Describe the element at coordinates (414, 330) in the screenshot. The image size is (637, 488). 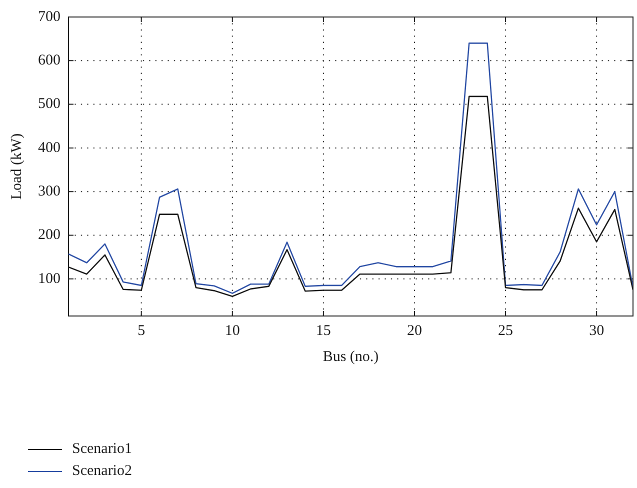
I see `x-tick-label: 20` at that location.